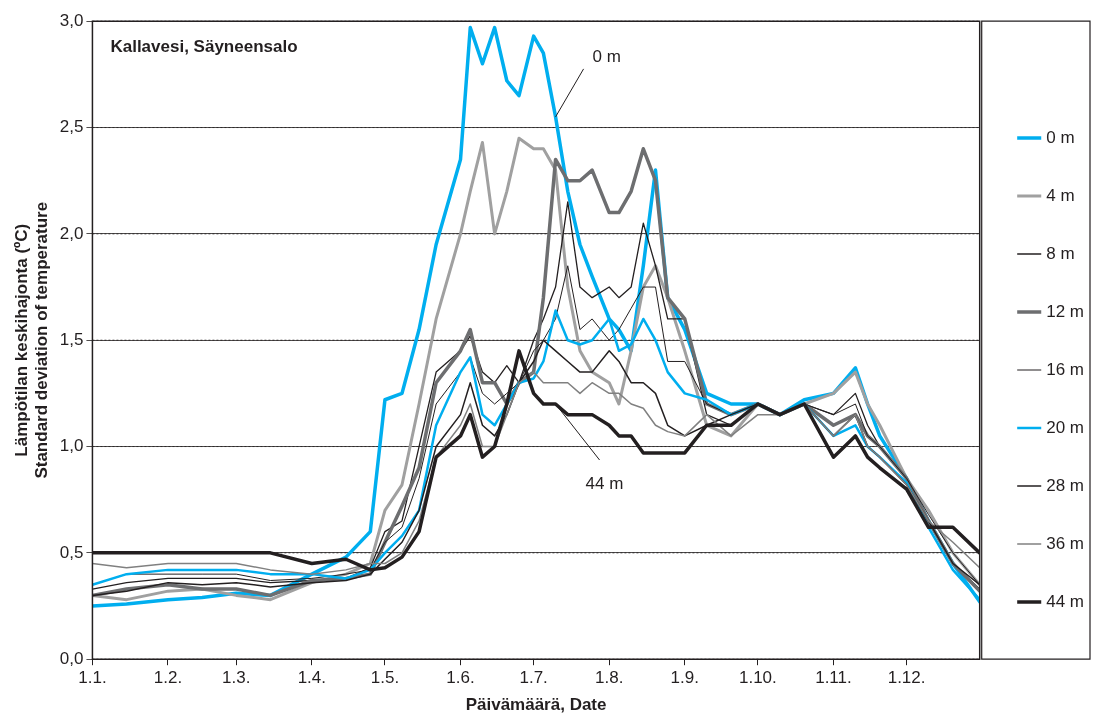  Describe the element at coordinates (1065, 427) in the screenshot. I see `legend-label: 20 m` at that location.